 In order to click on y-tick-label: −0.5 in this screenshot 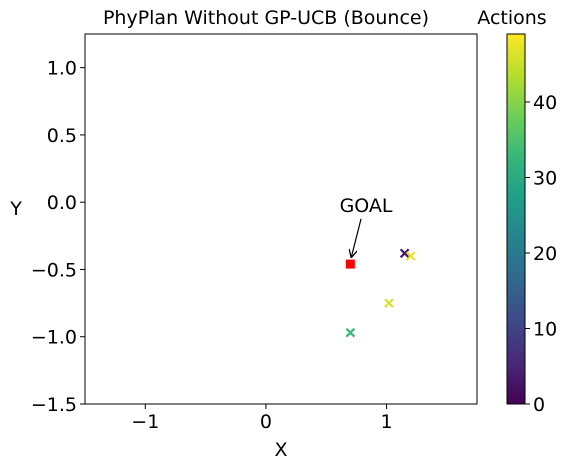, I will do `click(54, 270)`.